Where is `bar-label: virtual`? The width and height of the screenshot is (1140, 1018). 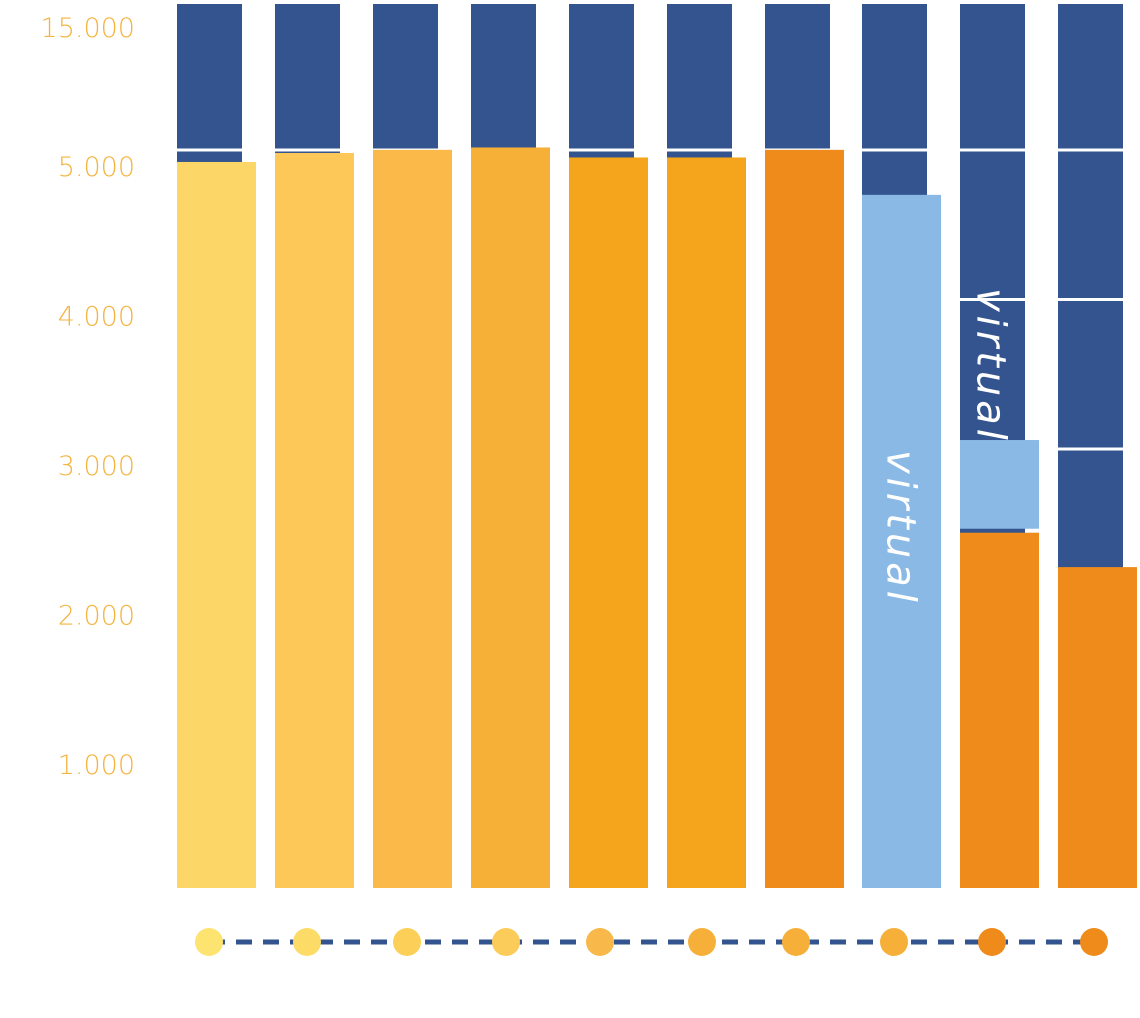 bar-label: virtual is located at coordinates (901, 528).